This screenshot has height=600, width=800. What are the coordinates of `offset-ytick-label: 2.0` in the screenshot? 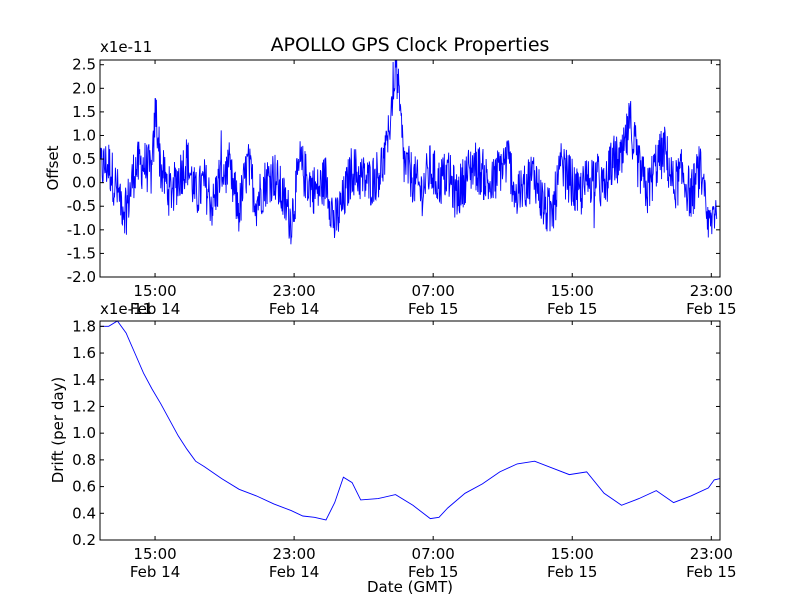 It's located at (84, 88).